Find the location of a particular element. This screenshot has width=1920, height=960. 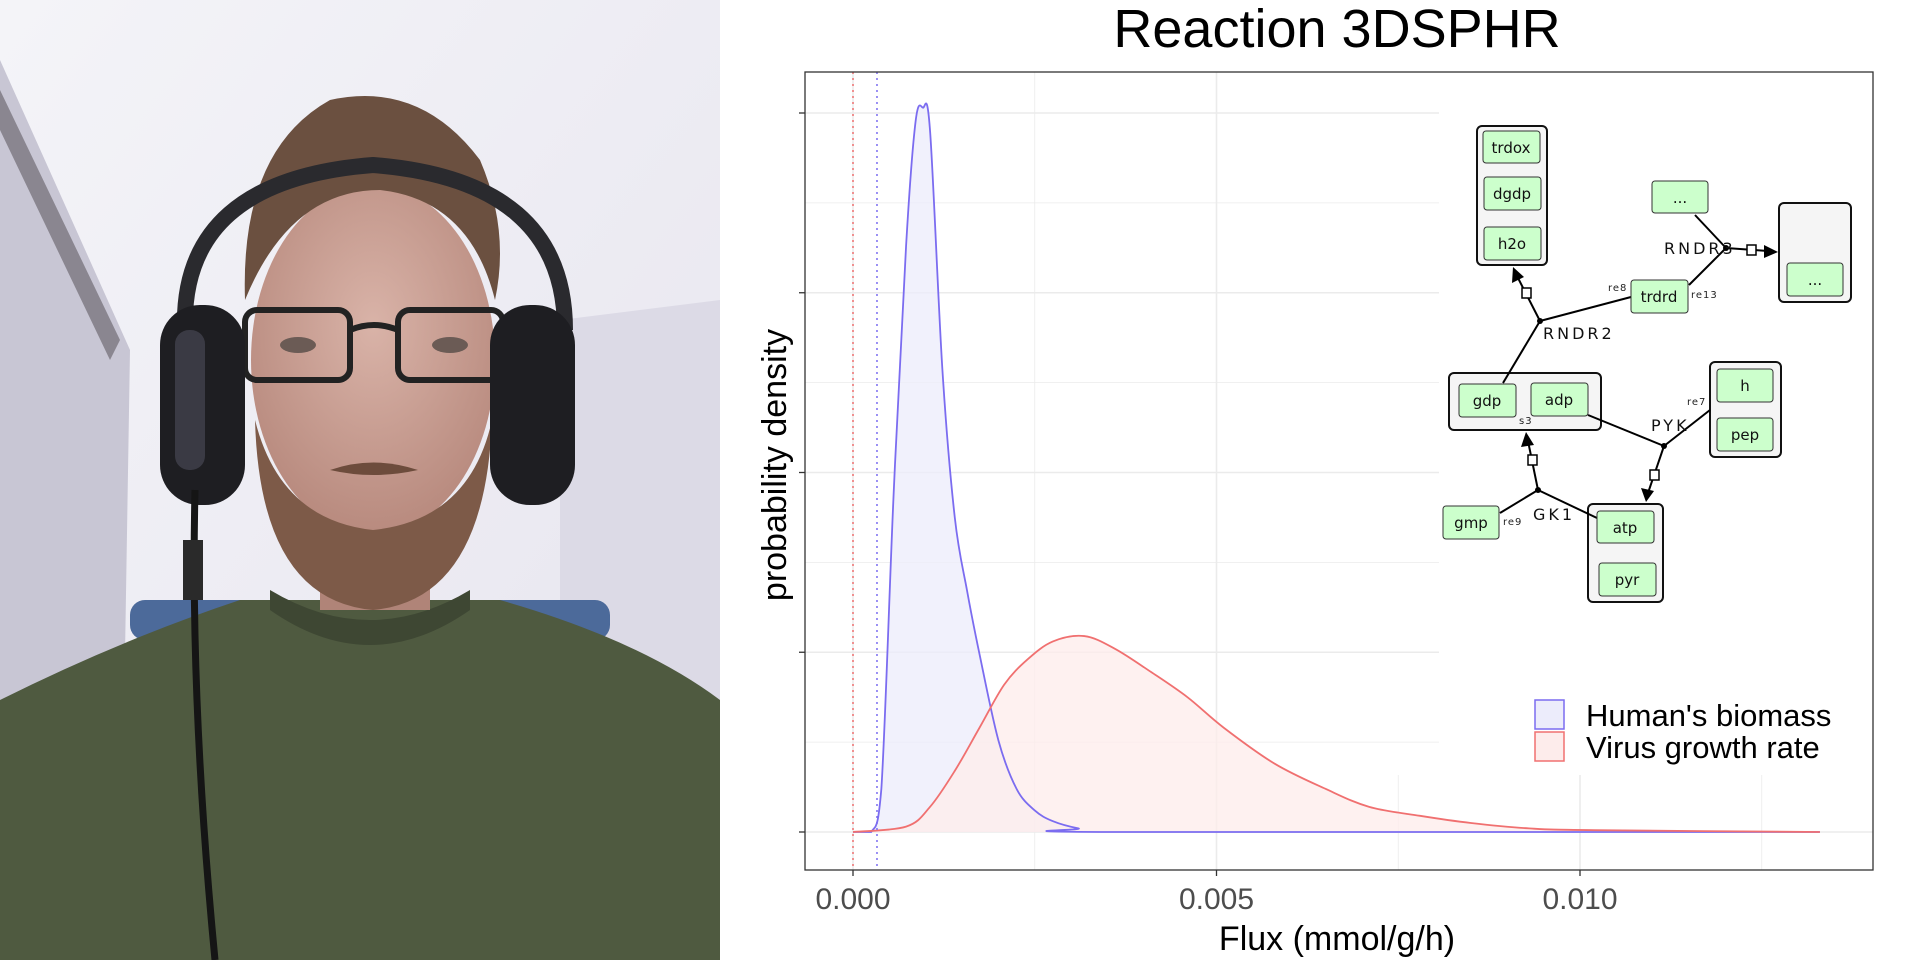

svg-text: gdp is located at coordinates (1487, 401).